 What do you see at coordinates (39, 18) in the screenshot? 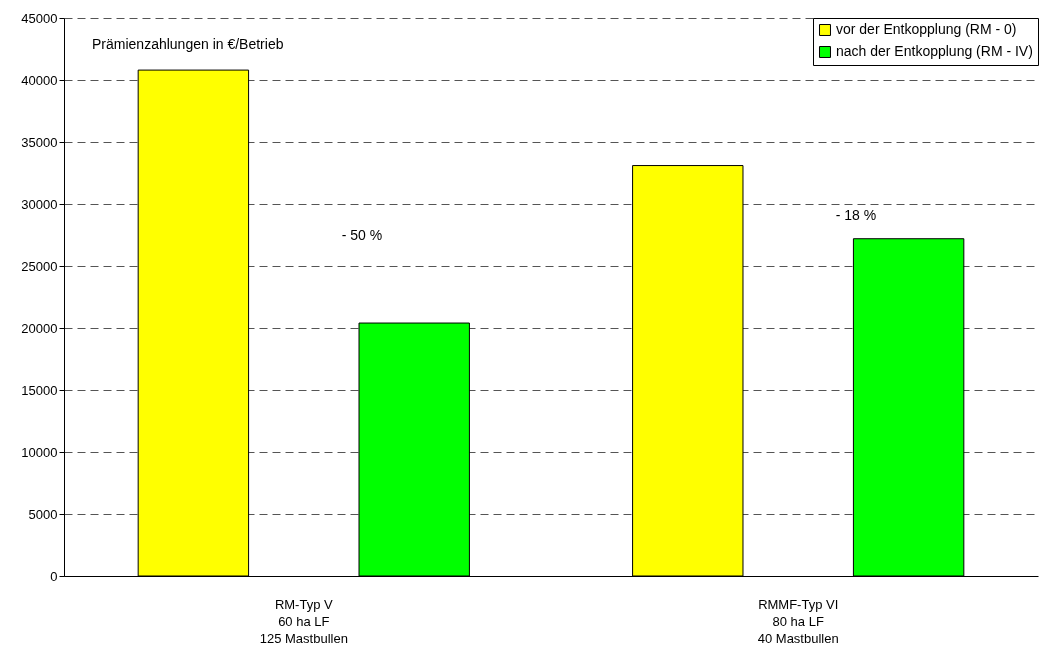
I see `y-tick-label: 45000` at bounding box center [39, 18].